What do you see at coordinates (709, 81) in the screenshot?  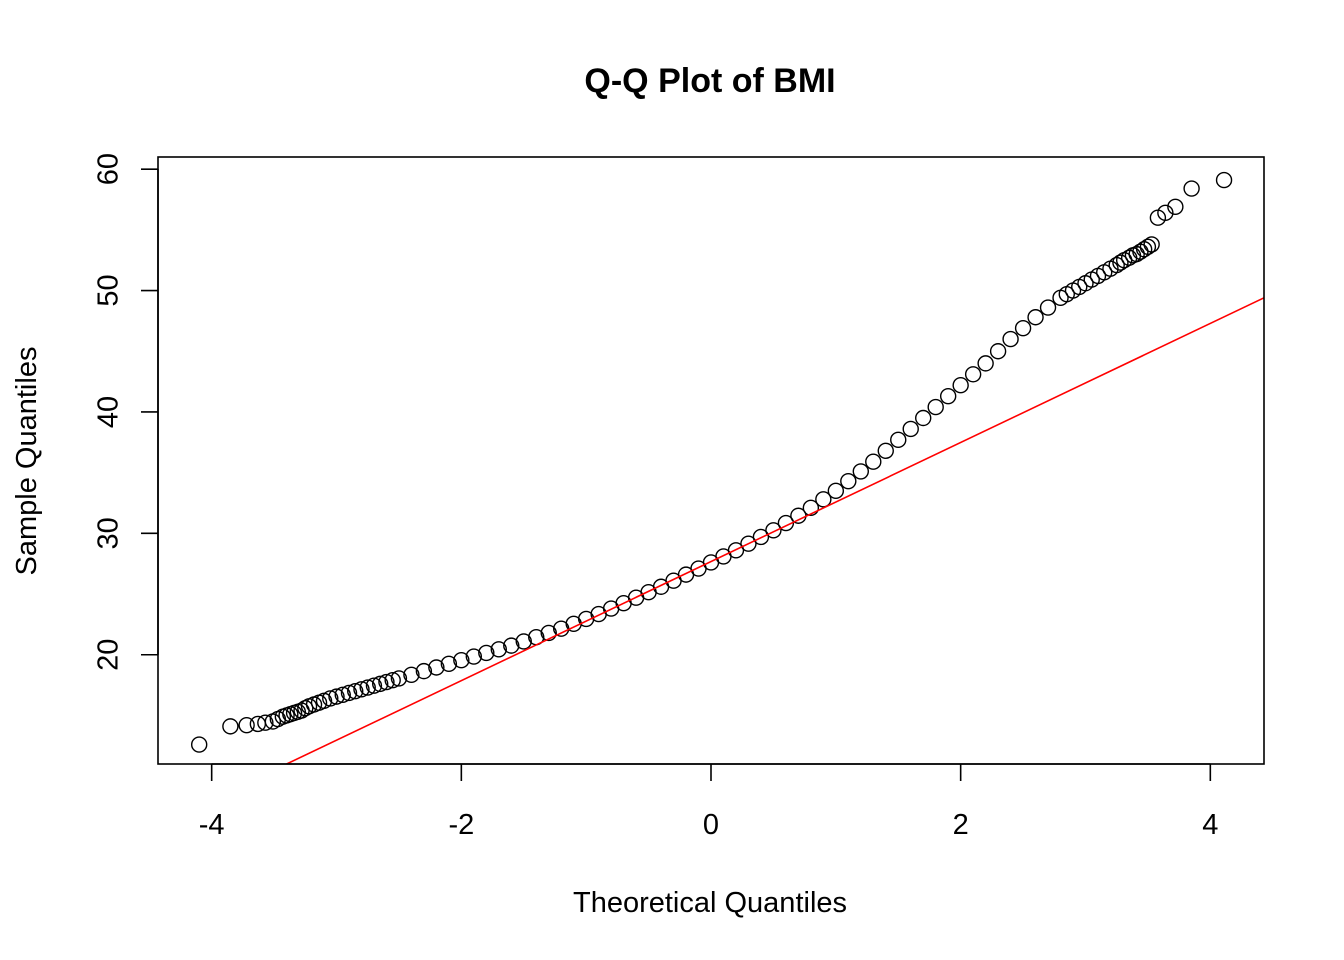 I see `chart-title: Q-Q Plot of BMI` at bounding box center [709, 81].